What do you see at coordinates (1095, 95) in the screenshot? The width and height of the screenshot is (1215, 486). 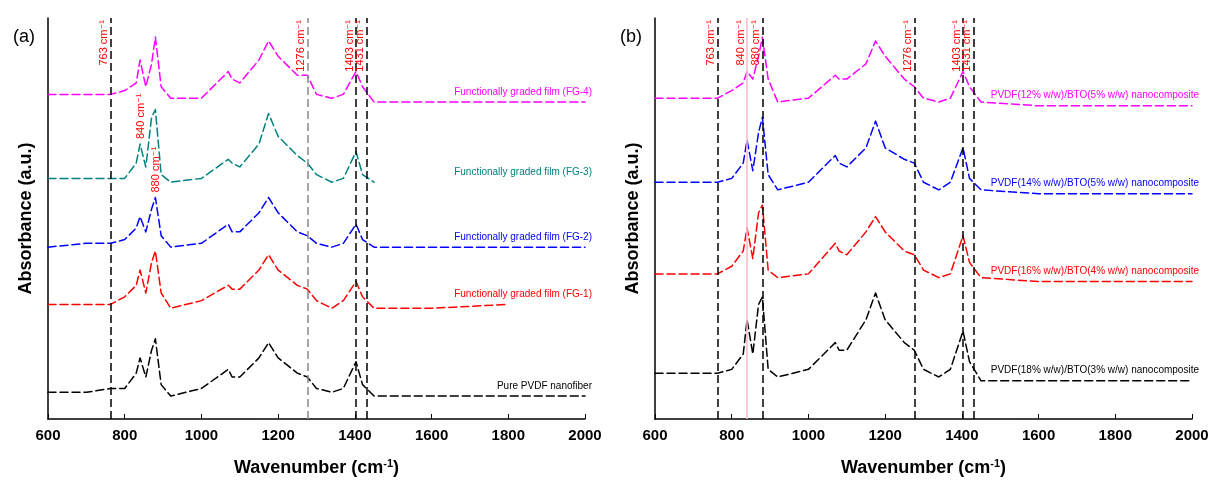 I see `series-label: PVDF(12% w/w)/BTO(5% w/w) nanocomposite` at bounding box center [1095, 95].